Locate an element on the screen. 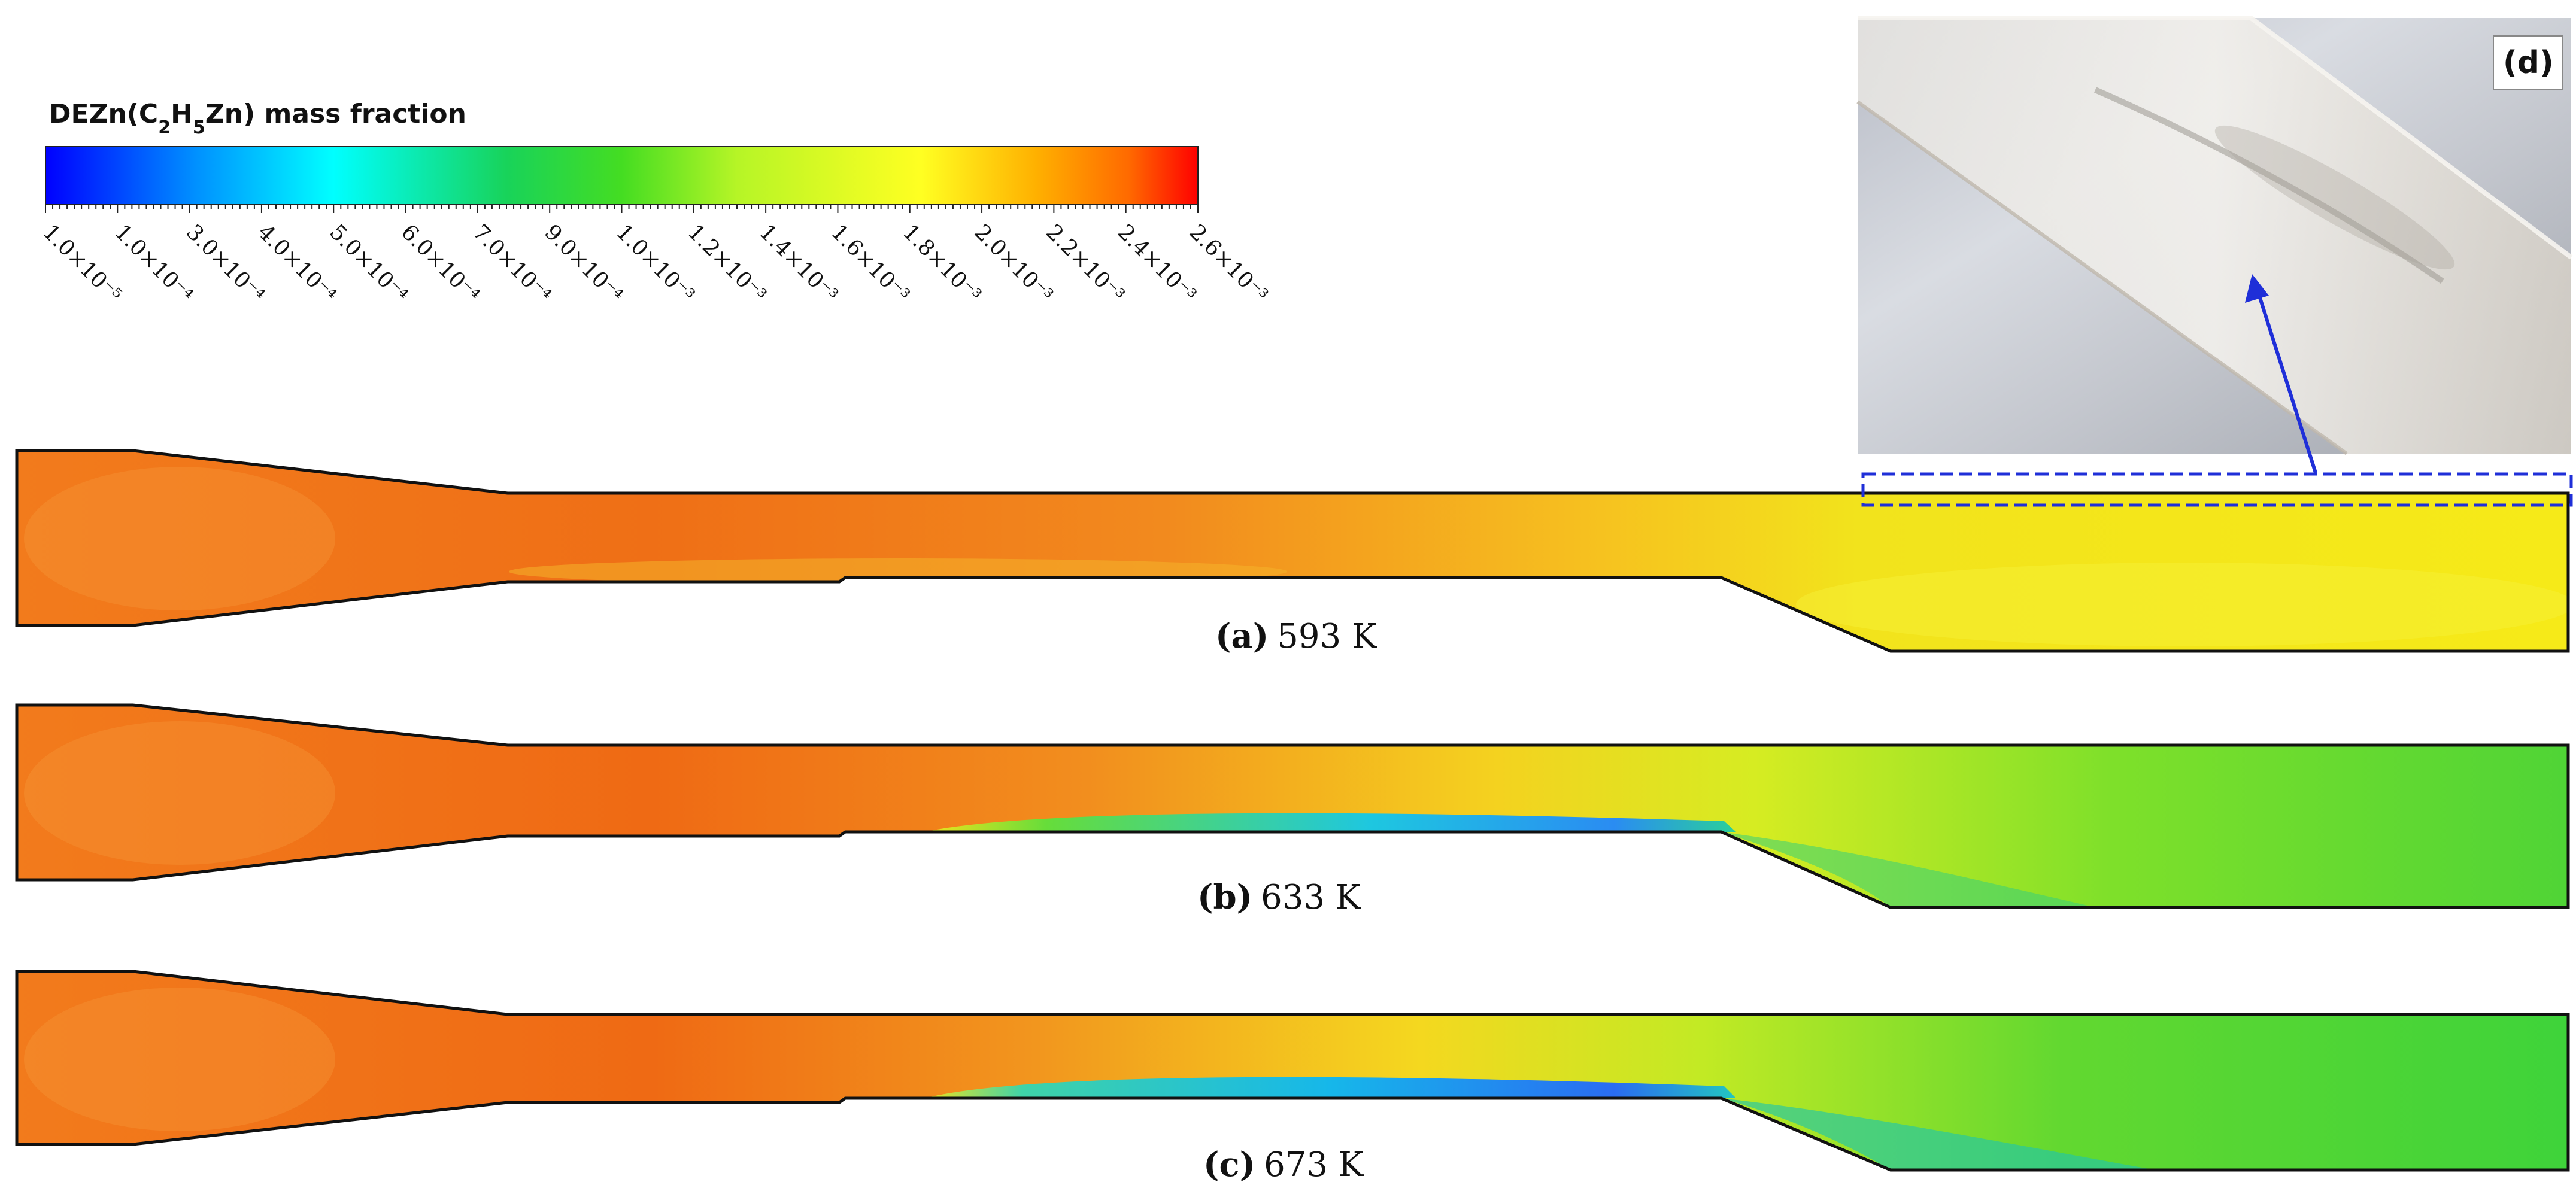 This screenshot has width=2576, height=1185. colorbar-tick-label: 2.0×10⁻³ is located at coordinates (1014, 264).